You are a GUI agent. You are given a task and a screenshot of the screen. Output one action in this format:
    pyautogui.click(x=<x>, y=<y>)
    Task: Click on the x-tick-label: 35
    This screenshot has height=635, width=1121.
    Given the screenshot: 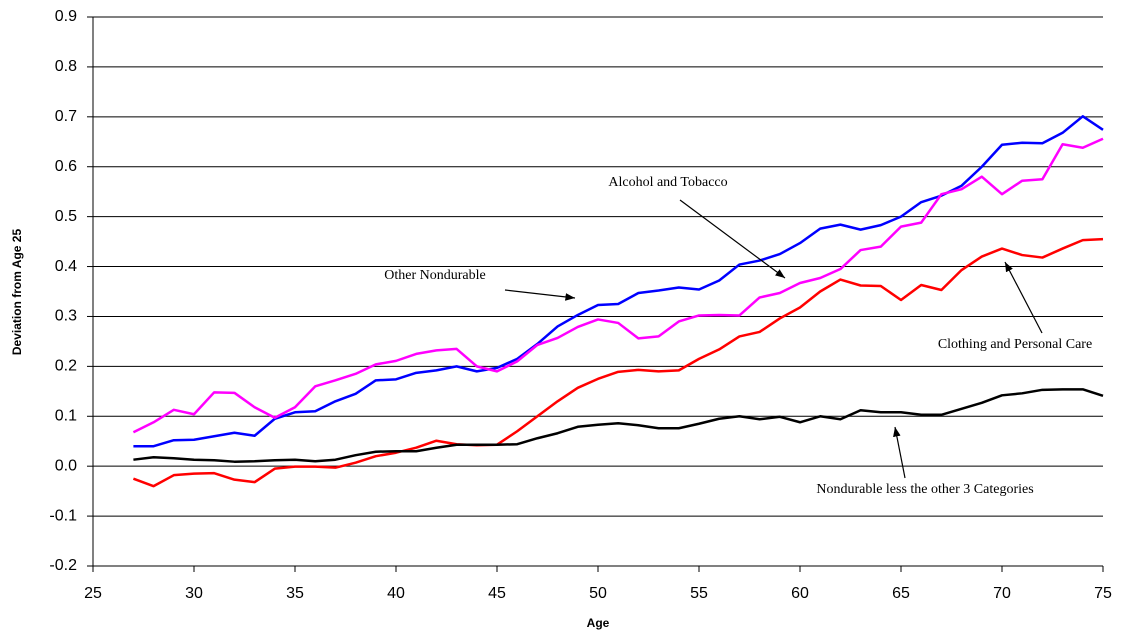 What is the action you would take?
    pyautogui.click(x=295, y=593)
    